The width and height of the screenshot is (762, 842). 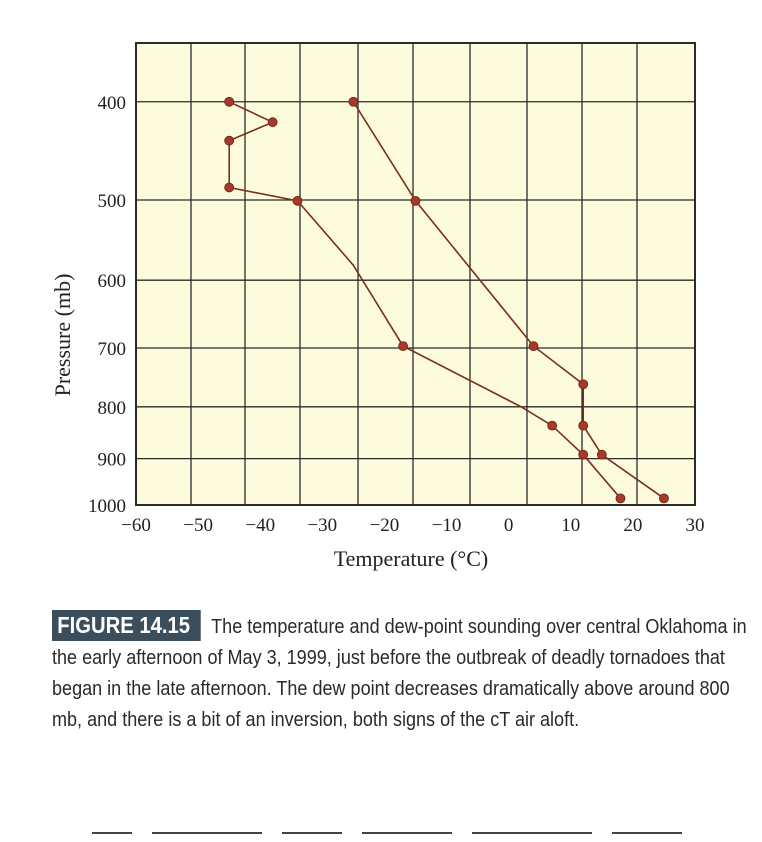 I want to click on y-tick-label: 900, so click(x=112, y=460).